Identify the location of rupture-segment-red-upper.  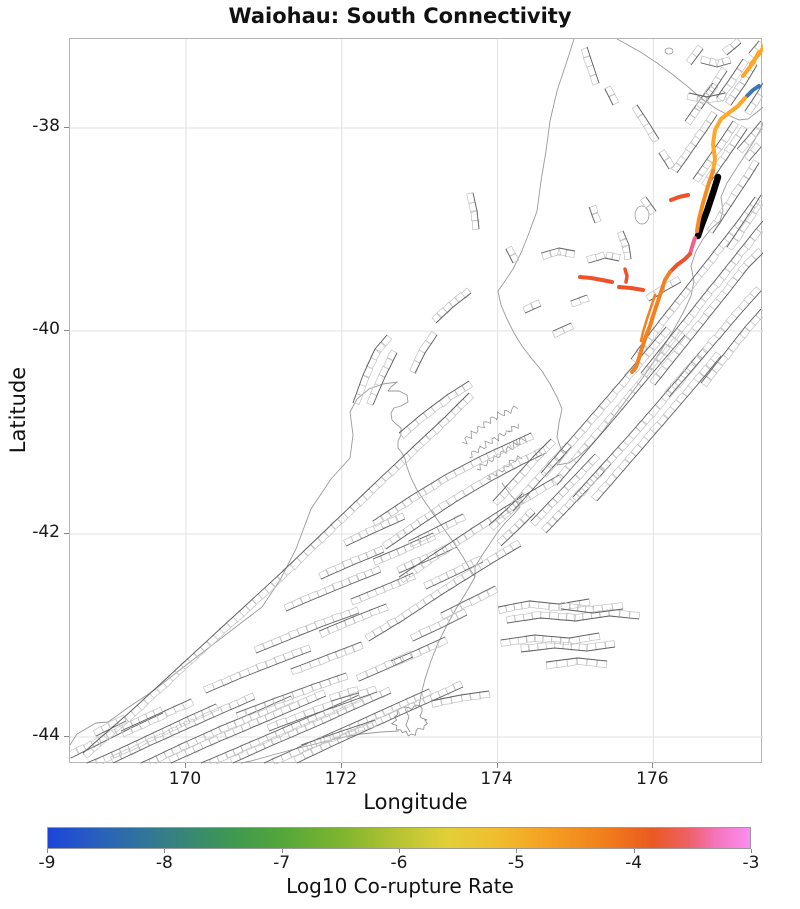
(679, 197).